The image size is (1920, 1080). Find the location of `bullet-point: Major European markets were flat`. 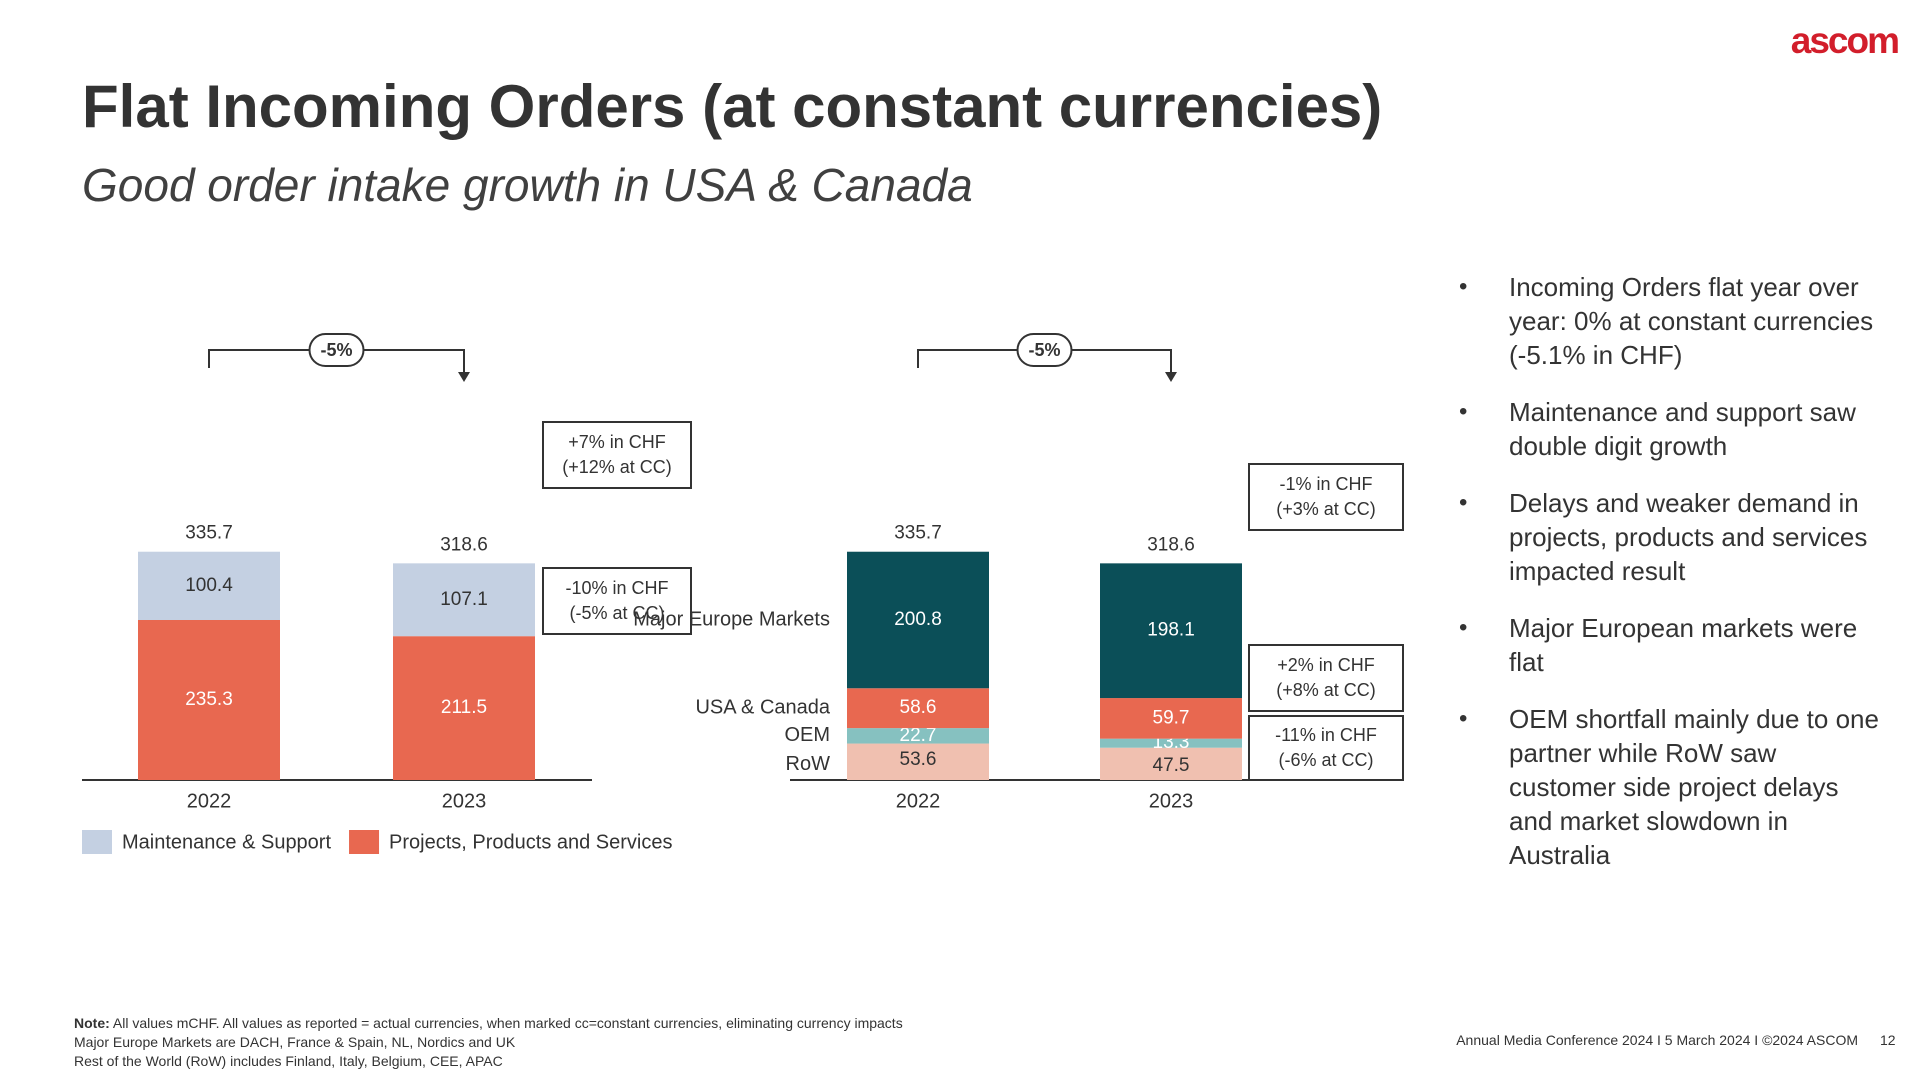

bullet-point: Major European markets were flat is located at coordinates (1670, 645).